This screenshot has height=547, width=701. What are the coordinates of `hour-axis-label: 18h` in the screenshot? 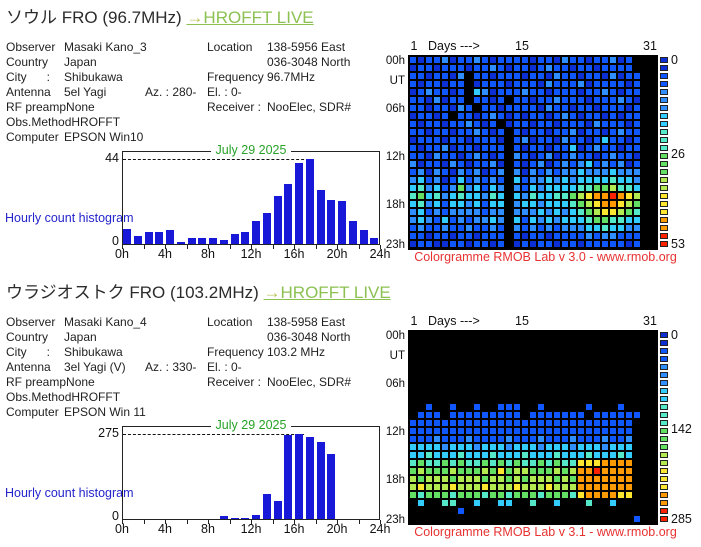 It's located at (395, 205).